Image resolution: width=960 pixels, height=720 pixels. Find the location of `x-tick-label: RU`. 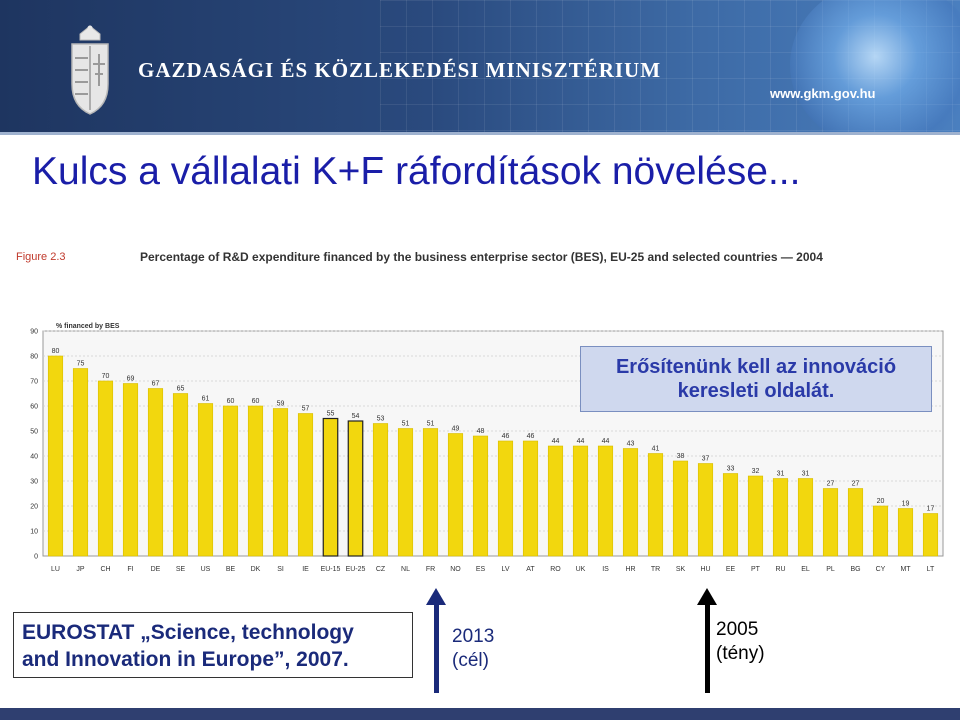

x-tick-label: RU is located at coordinates (780, 569).